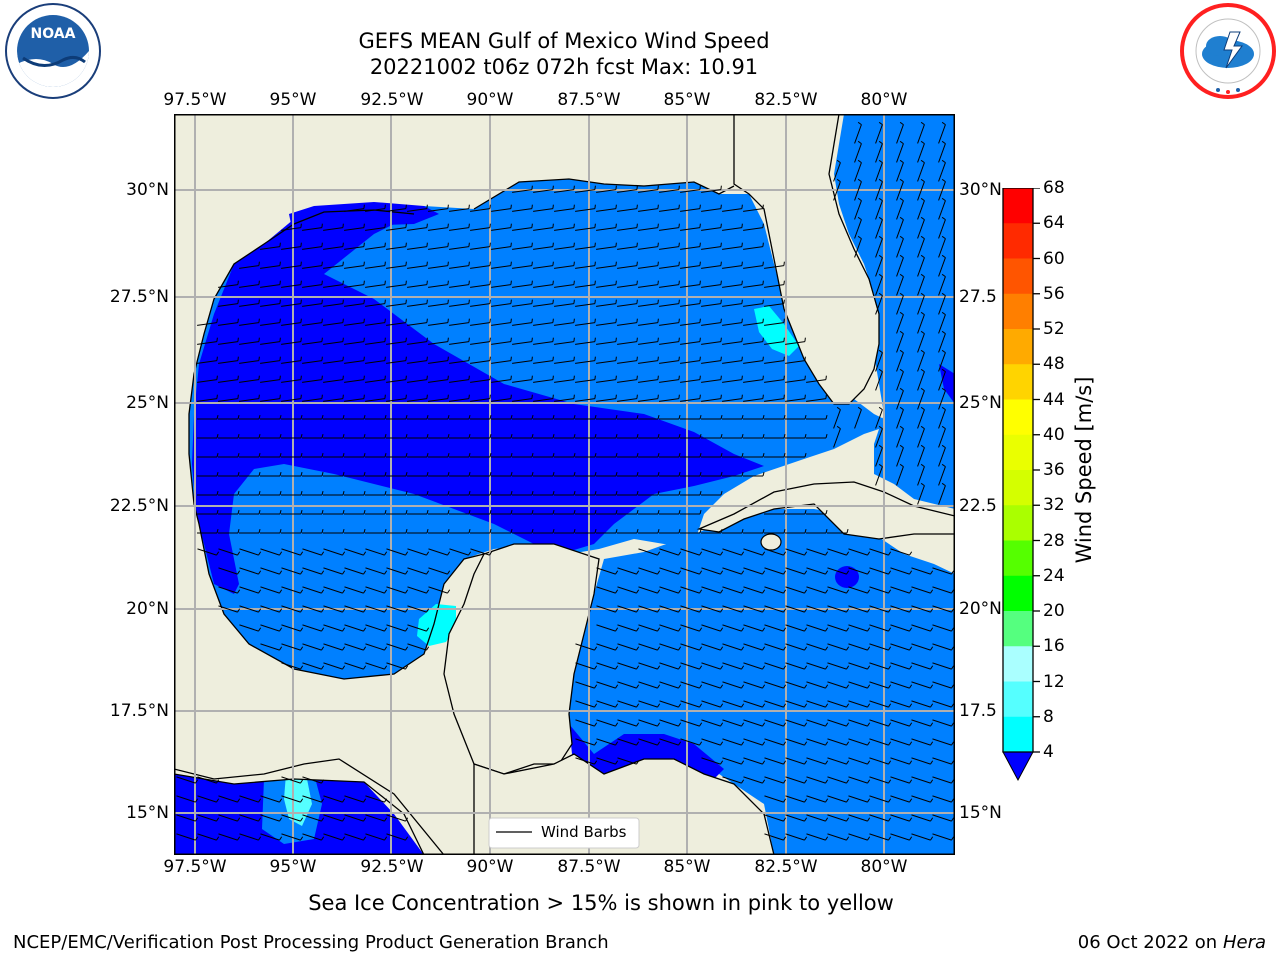  What do you see at coordinates (293, 100) in the screenshot?
I see `lon-tick-top: 95°W` at bounding box center [293, 100].